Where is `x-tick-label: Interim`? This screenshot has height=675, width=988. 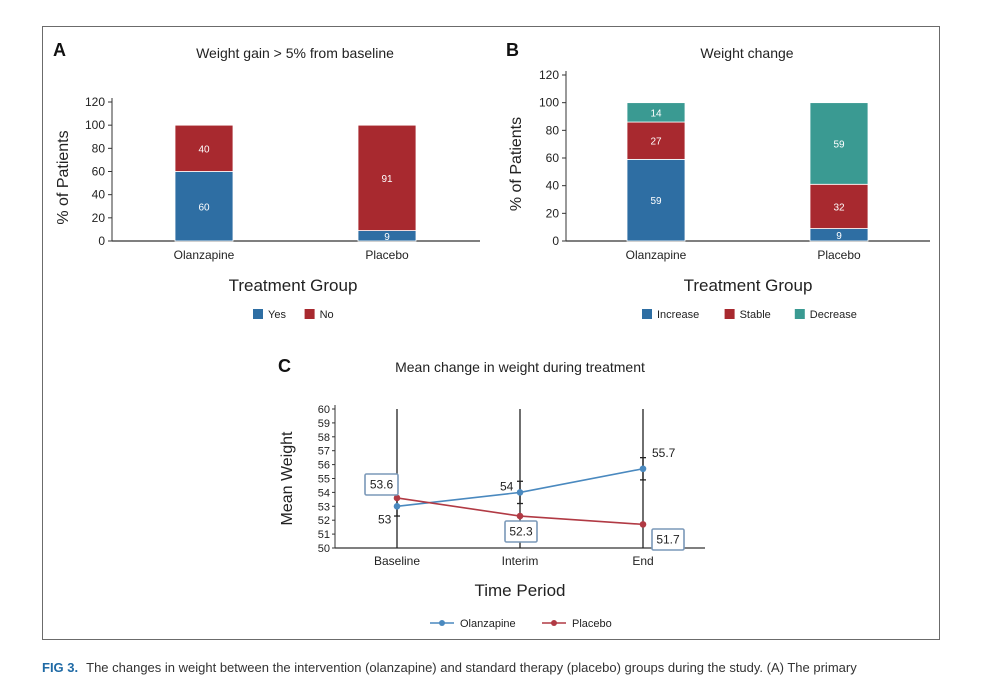
x-tick-label: Interim is located at coordinates (520, 561).